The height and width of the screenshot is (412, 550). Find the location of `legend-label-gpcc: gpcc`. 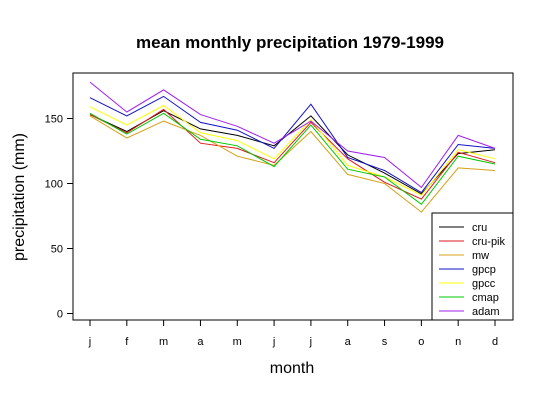

legend-label-gpcc: gpcc is located at coordinates (484, 284).